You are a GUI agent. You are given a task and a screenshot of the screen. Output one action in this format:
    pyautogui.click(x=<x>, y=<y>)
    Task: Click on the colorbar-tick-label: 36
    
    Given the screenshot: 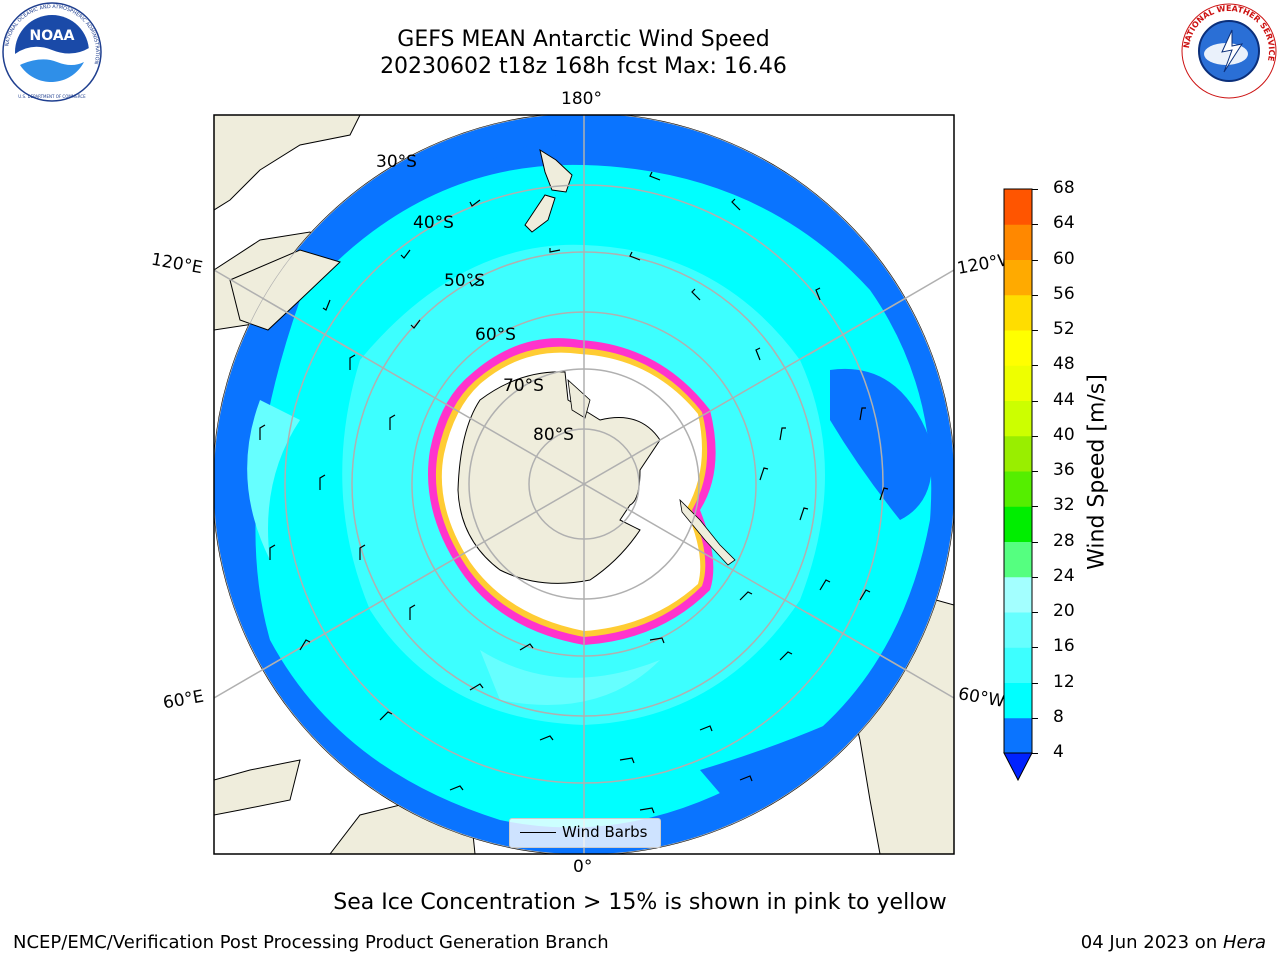 What is the action you would take?
    pyautogui.click(x=1064, y=470)
    